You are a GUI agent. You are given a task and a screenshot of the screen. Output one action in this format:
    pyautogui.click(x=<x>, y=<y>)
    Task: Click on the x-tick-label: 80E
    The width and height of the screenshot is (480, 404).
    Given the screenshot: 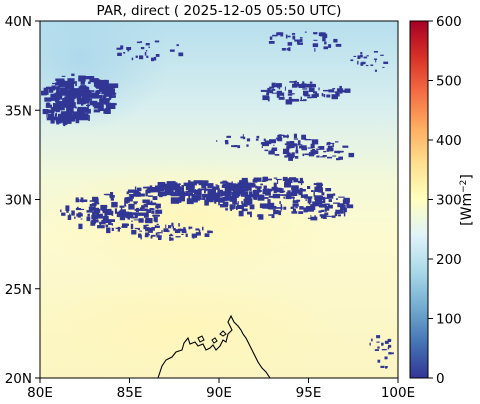 What is the action you would take?
    pyautogui.click(x=40, y=393)
    